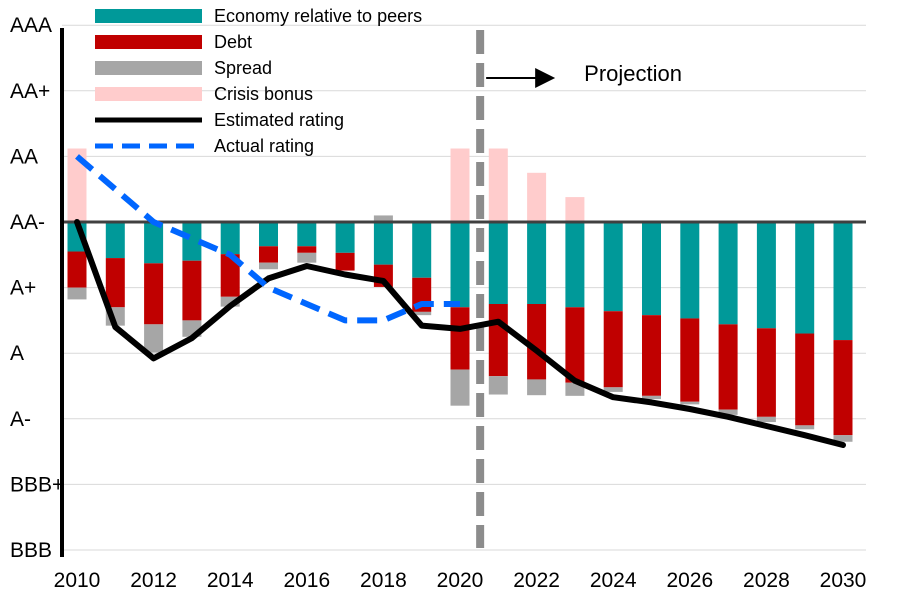 The image size is (899, 600). I want to click on bar-debt-2030, so click(843, 388).